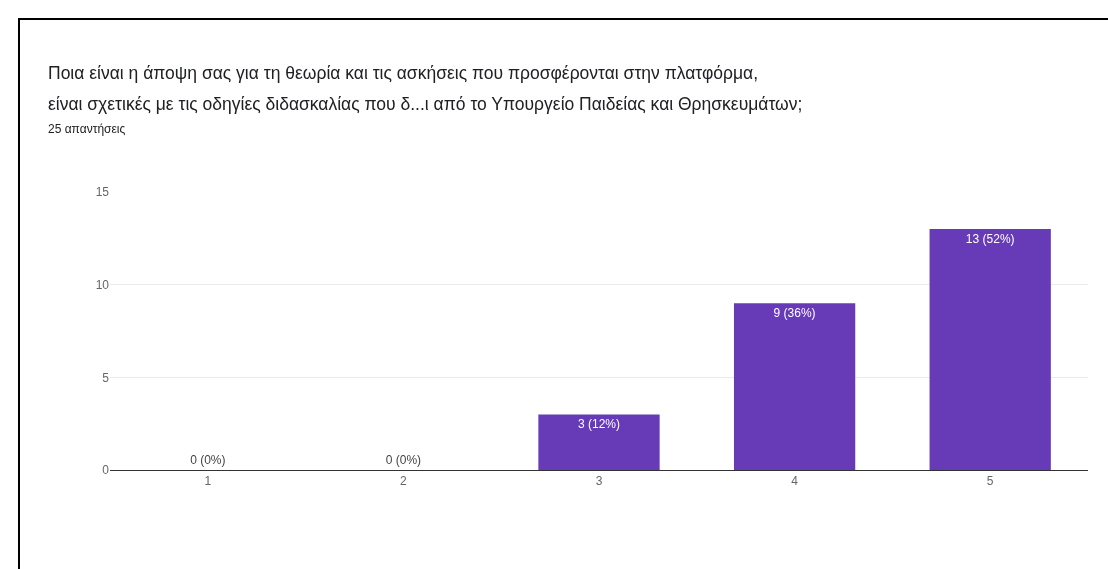 The image size is (1108, 569). Describe the element at coordinates (404, 481) in the screenshot. I see `x-tick-label: 2` at that location.